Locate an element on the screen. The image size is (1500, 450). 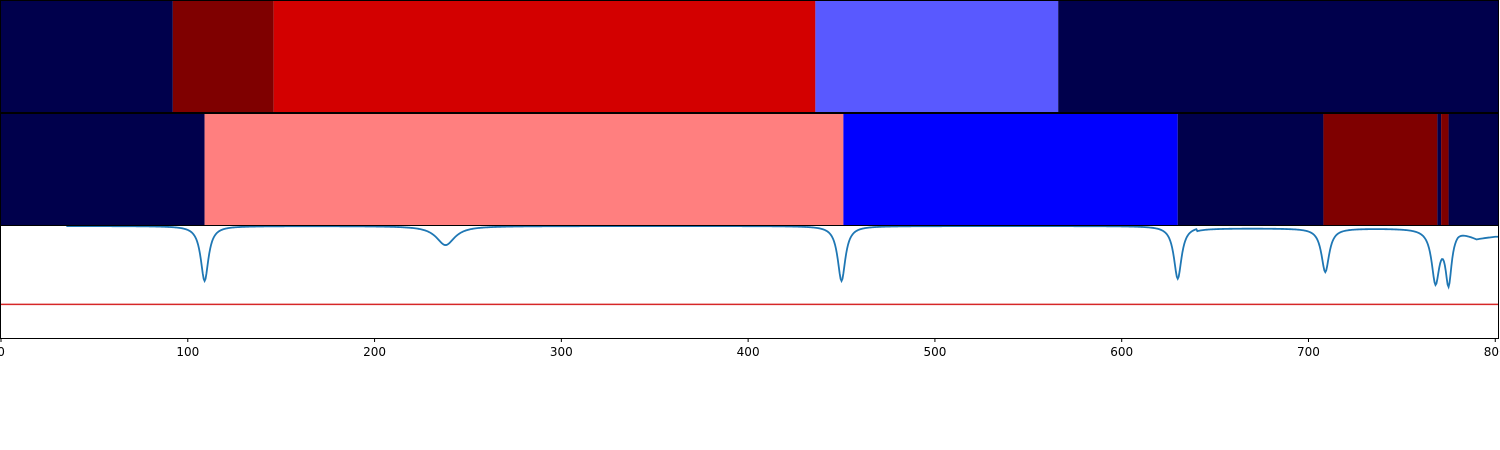
x-tick-label-0: 0 is located at coordinates (2, 352).